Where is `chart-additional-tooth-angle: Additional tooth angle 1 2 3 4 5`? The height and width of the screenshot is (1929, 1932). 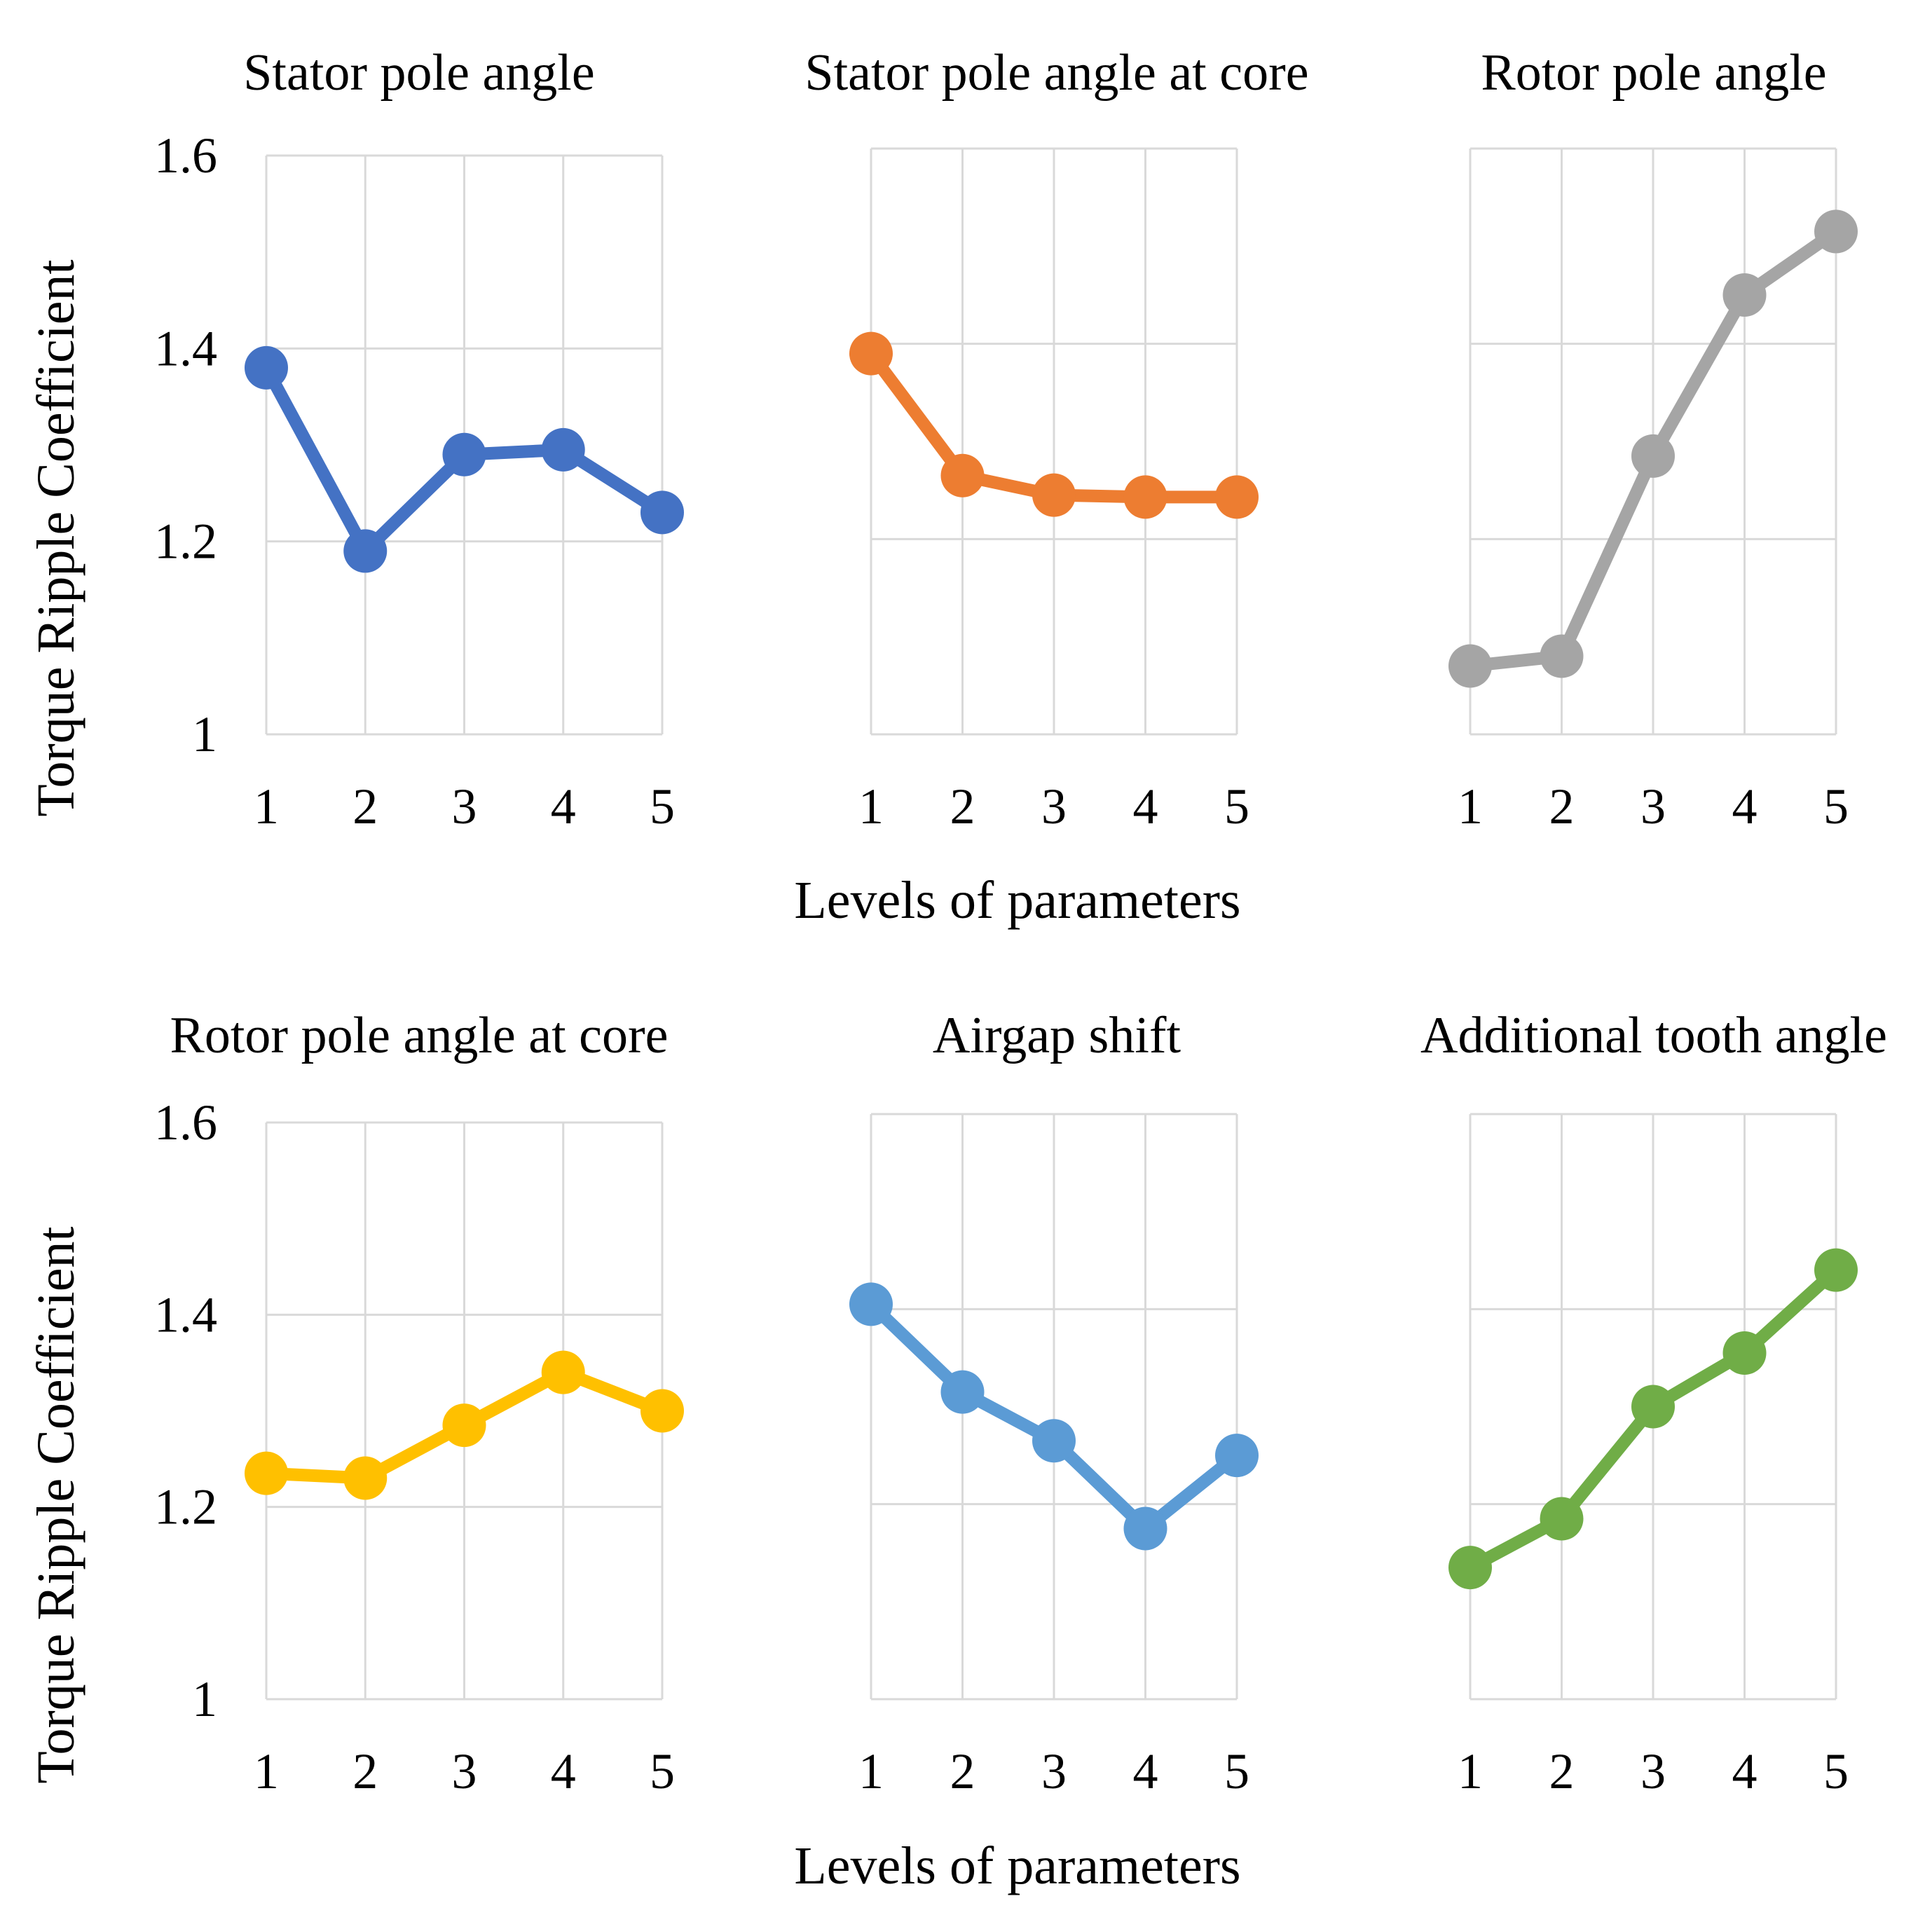 chart-additional-tooth-angle: Additional tooth angle 1 2 3 4 5 is located at coordinates (1653, 1403).